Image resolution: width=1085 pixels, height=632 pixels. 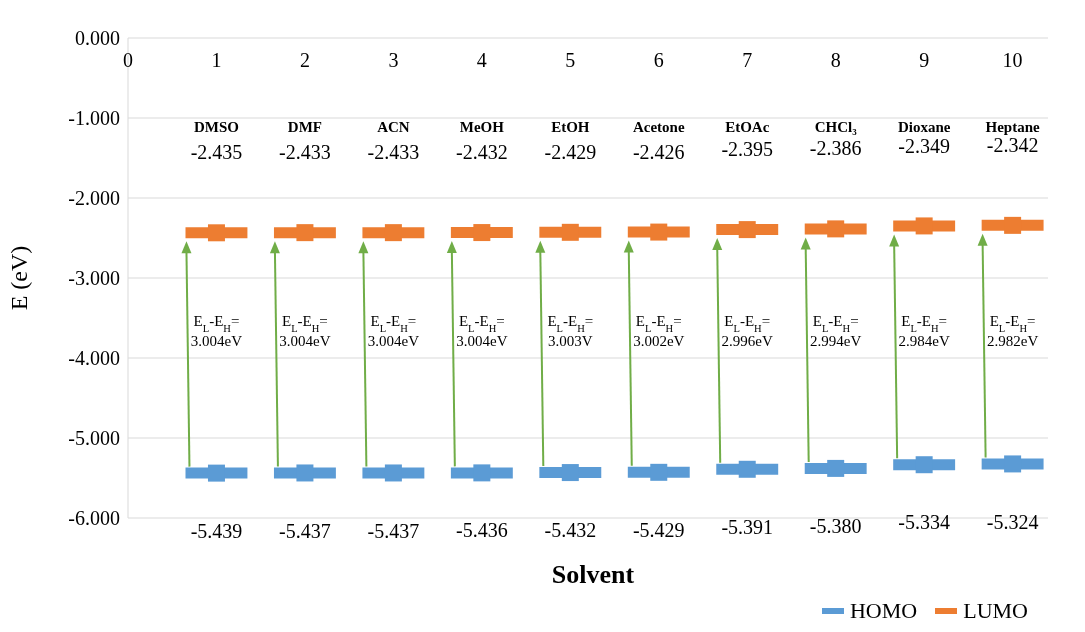 What do you see at coordinates (216, 59) in the screenshot?
I see `x-tick-label: 1` at bounding box center [216, 59].